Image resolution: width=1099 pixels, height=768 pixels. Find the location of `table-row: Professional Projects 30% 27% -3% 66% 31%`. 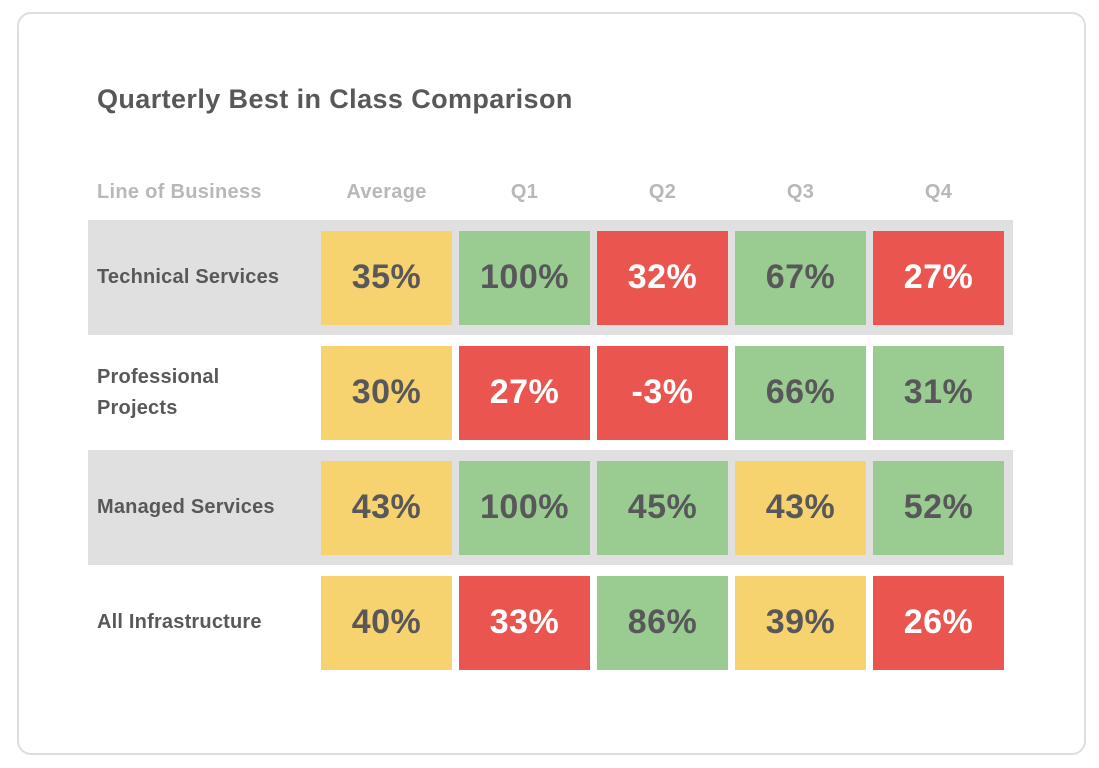

table-row: Professional Projects 30% 27% -3% 66% 31% is located at coordinates (550, 392).